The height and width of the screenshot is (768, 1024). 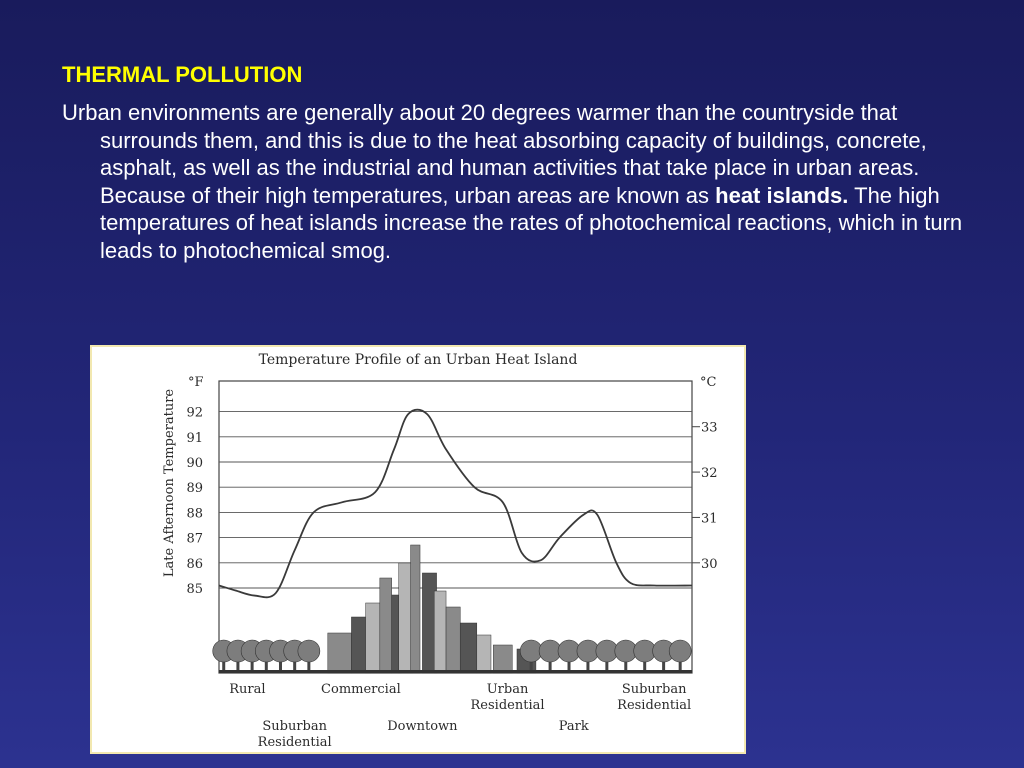 I want to click on tick-label-f-88: 88, so click(x=194, y=513).